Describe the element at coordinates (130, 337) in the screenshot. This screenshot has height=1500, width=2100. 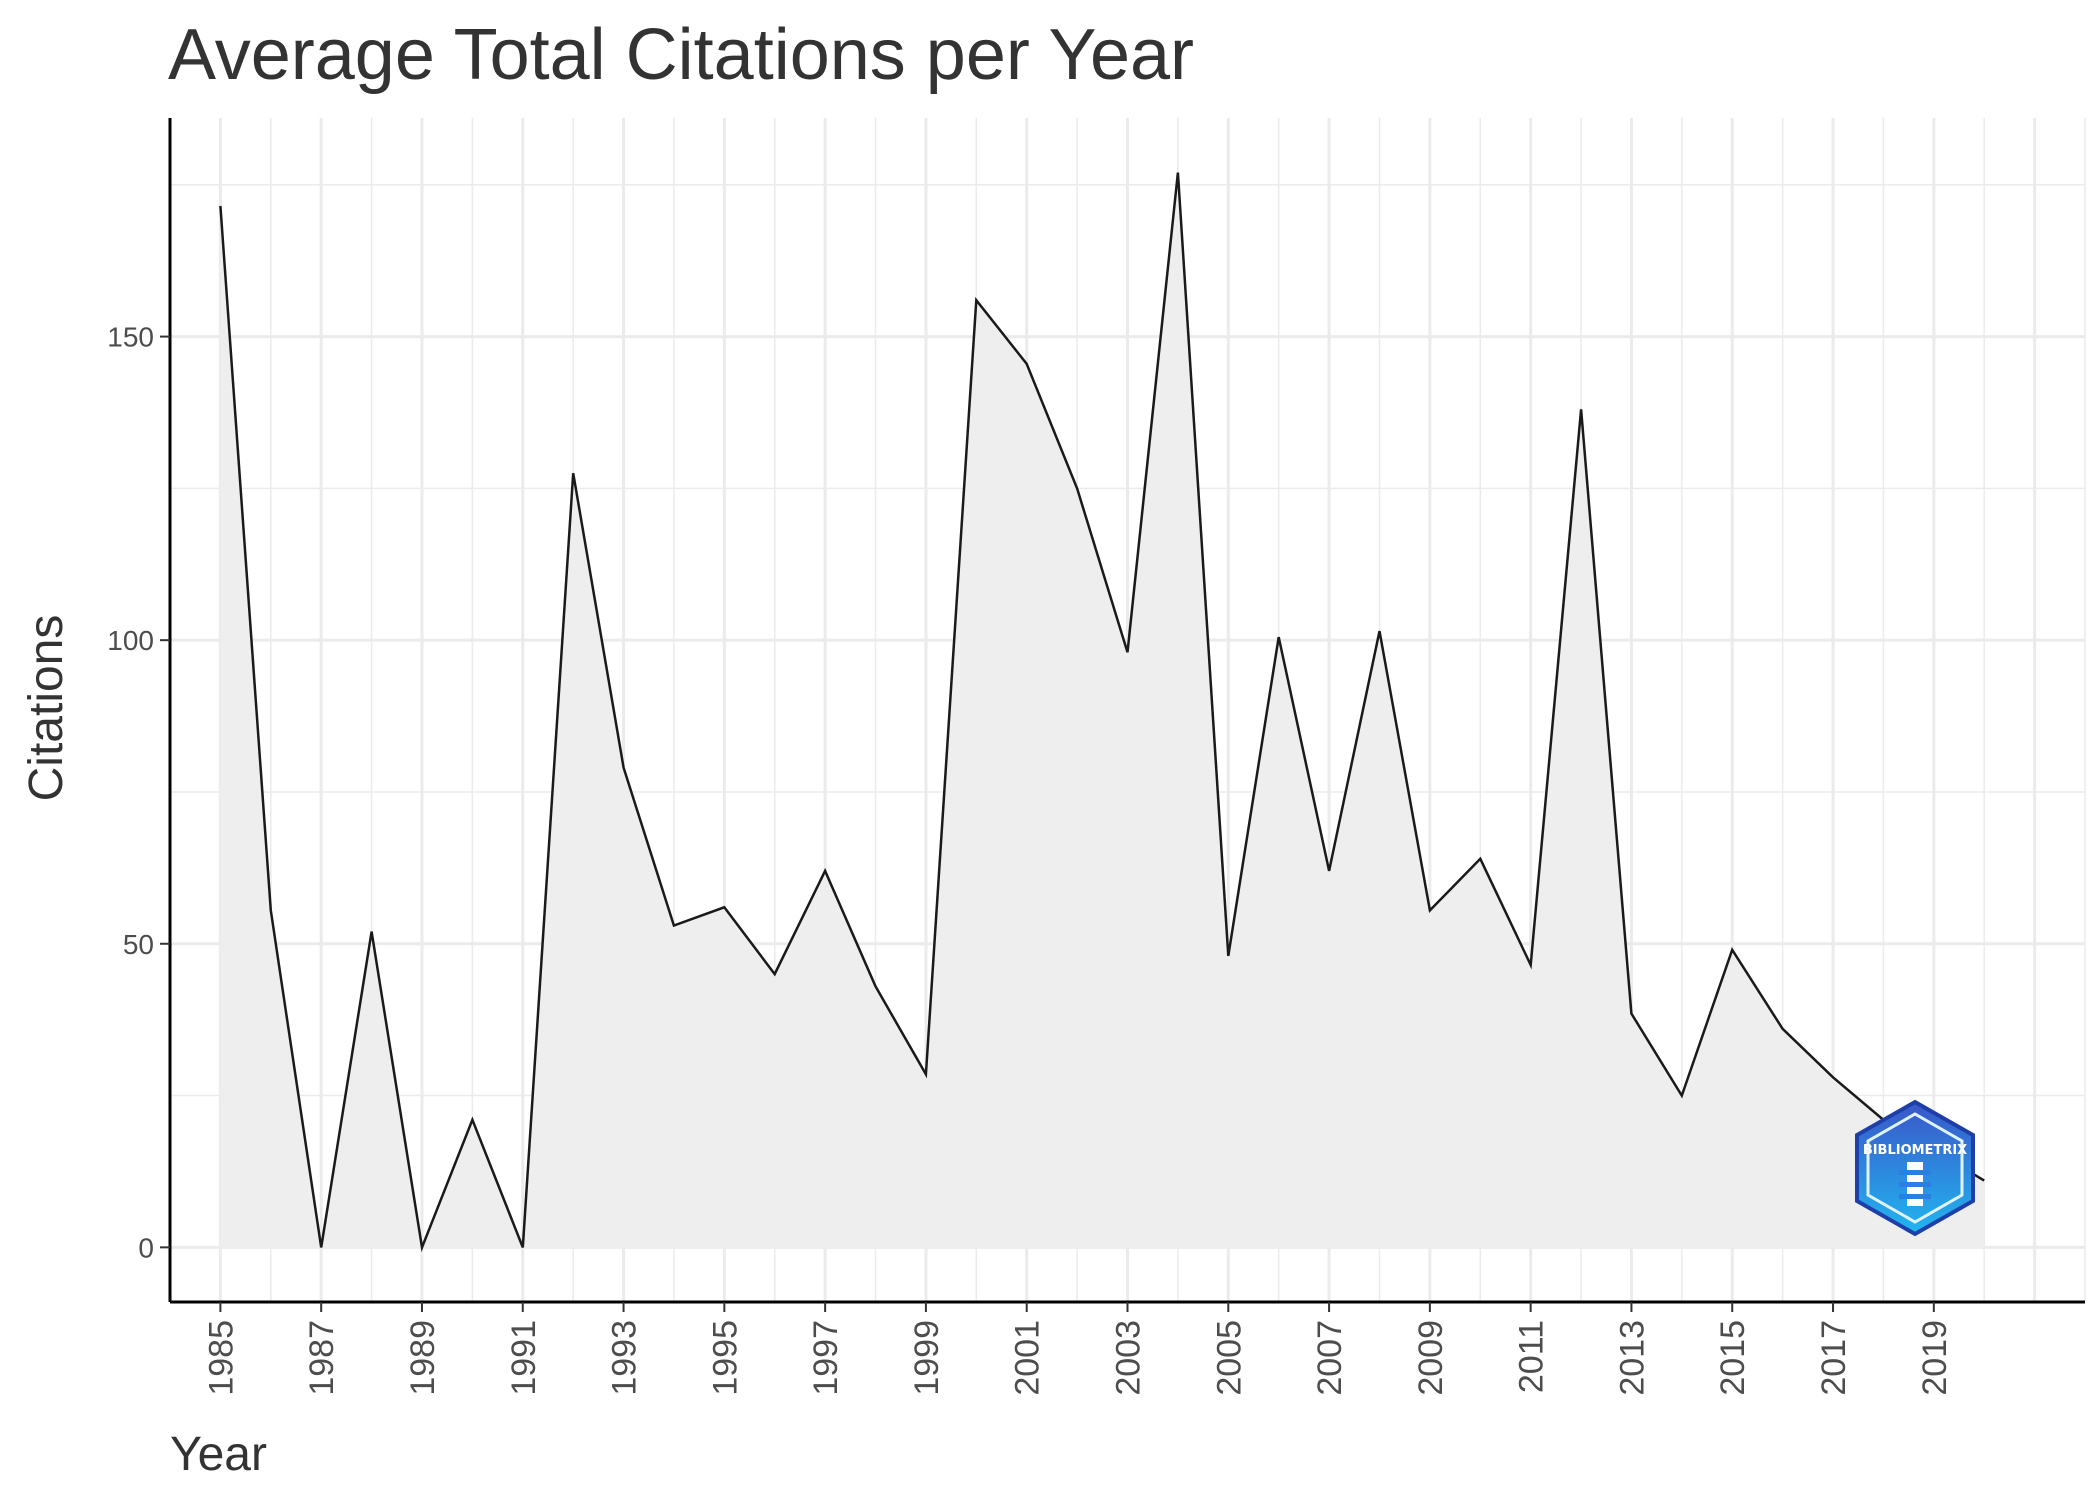
I see `y-tick-label: 150` at that location.